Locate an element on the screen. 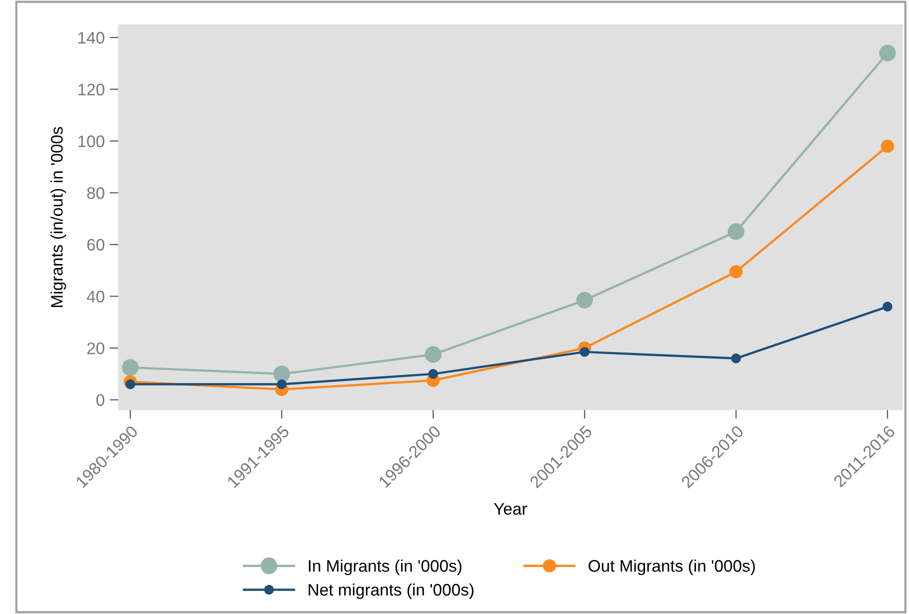  y-tick-label: 60 is located at coordinates (95, 244).